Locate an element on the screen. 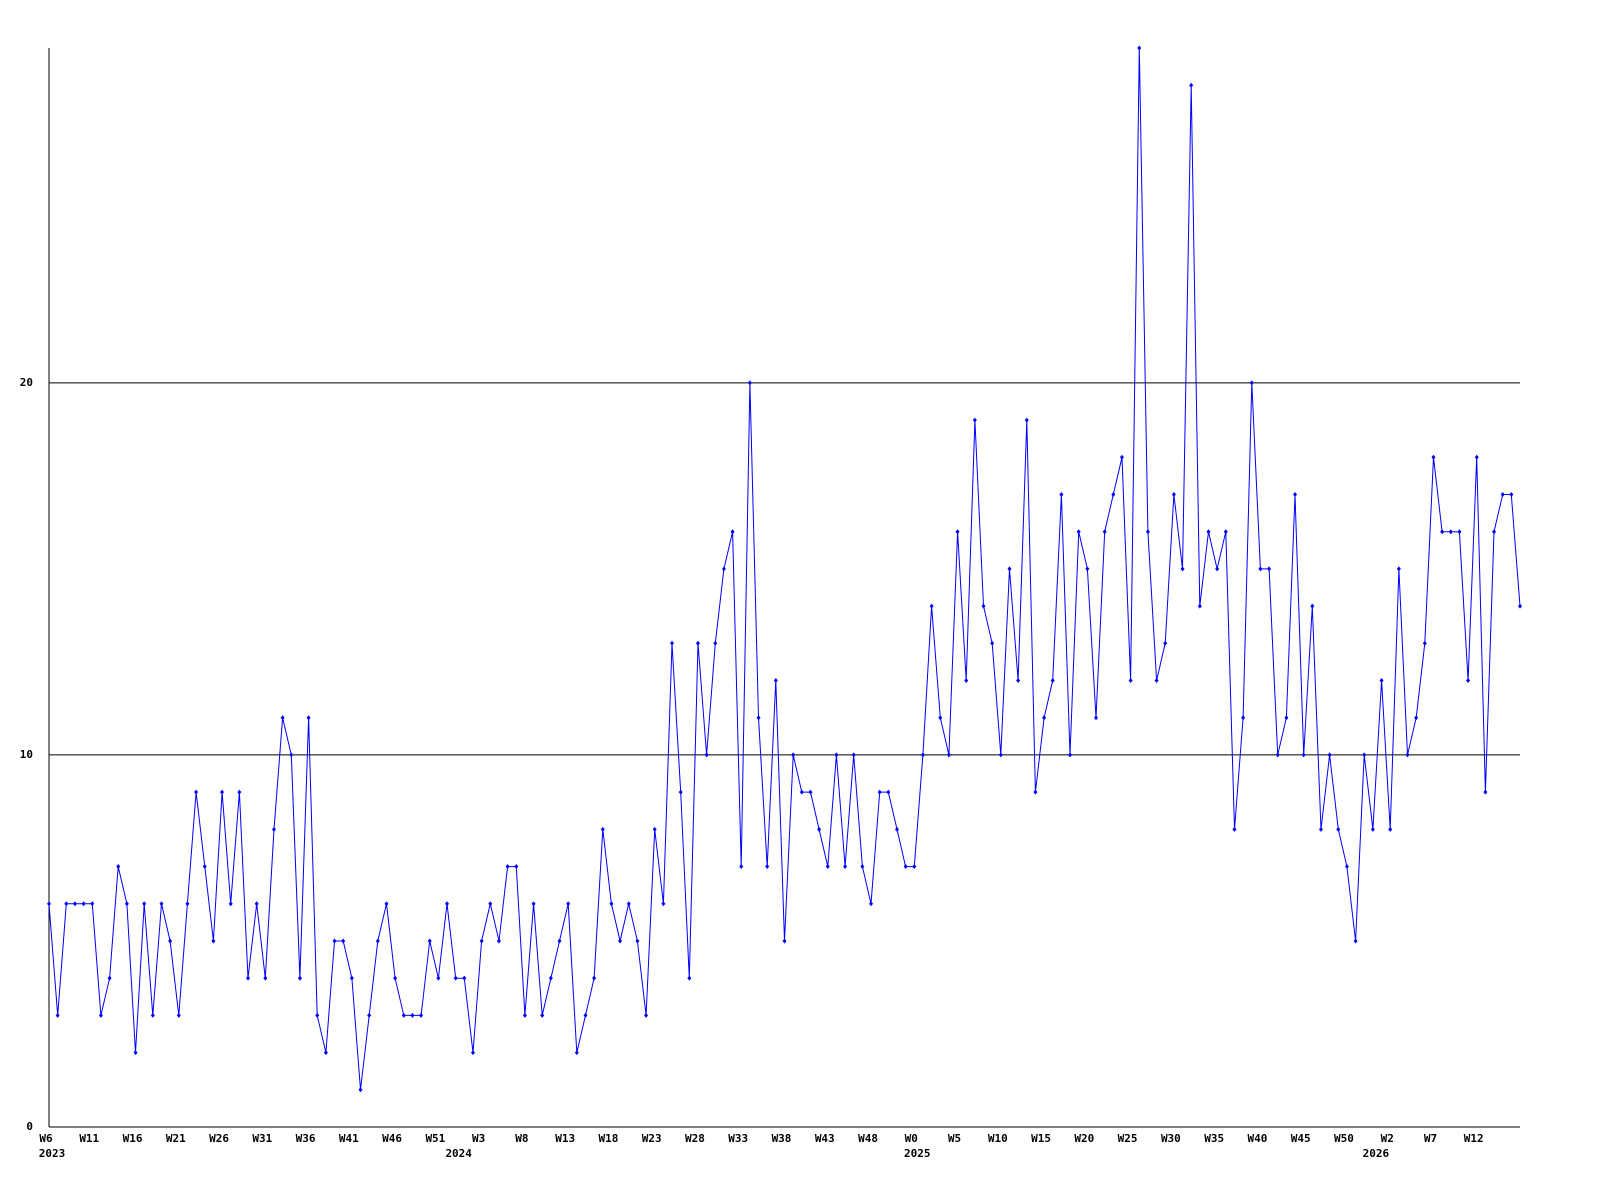 The height and width of the screenshot is (1200, 1600). x-tick-label: W10 is located at coordinates (998, 1138).